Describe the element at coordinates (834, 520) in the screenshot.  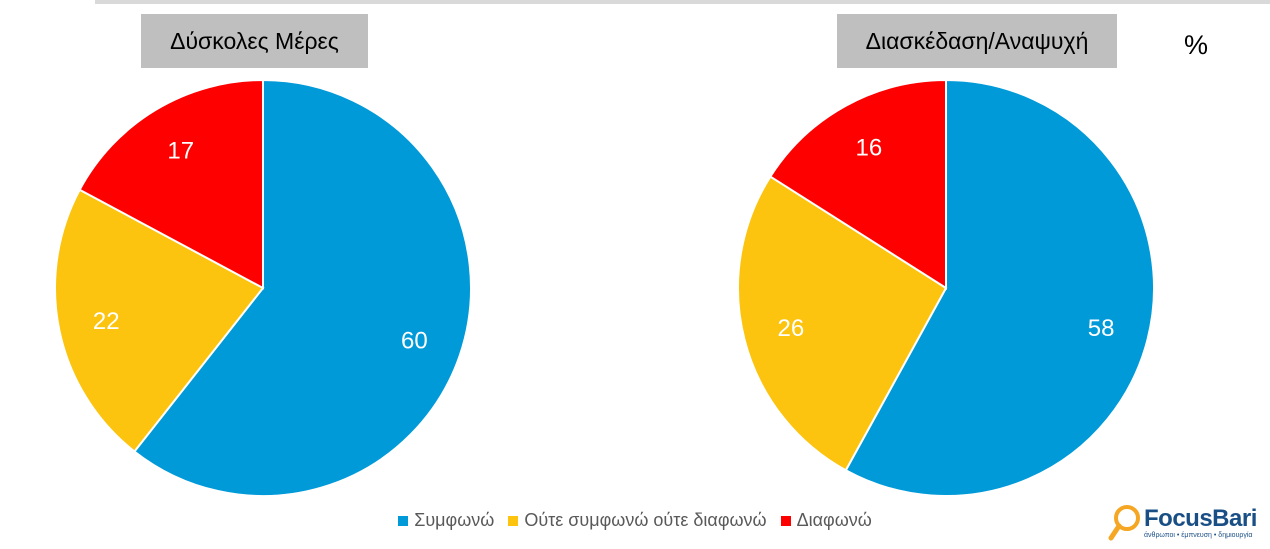
I see `legend-label-disagree: Διαφωνώ` at that location.